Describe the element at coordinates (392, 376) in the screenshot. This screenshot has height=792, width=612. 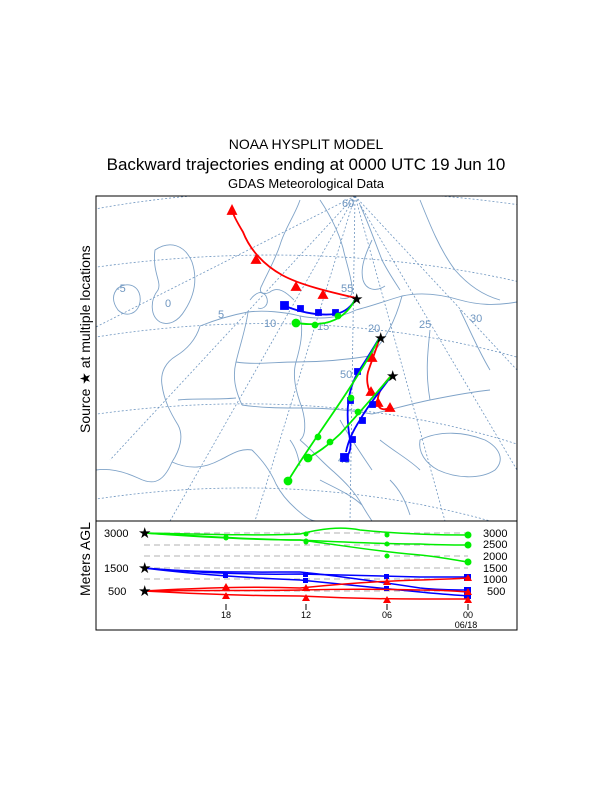
I see `source-star-C: ★` at that location.